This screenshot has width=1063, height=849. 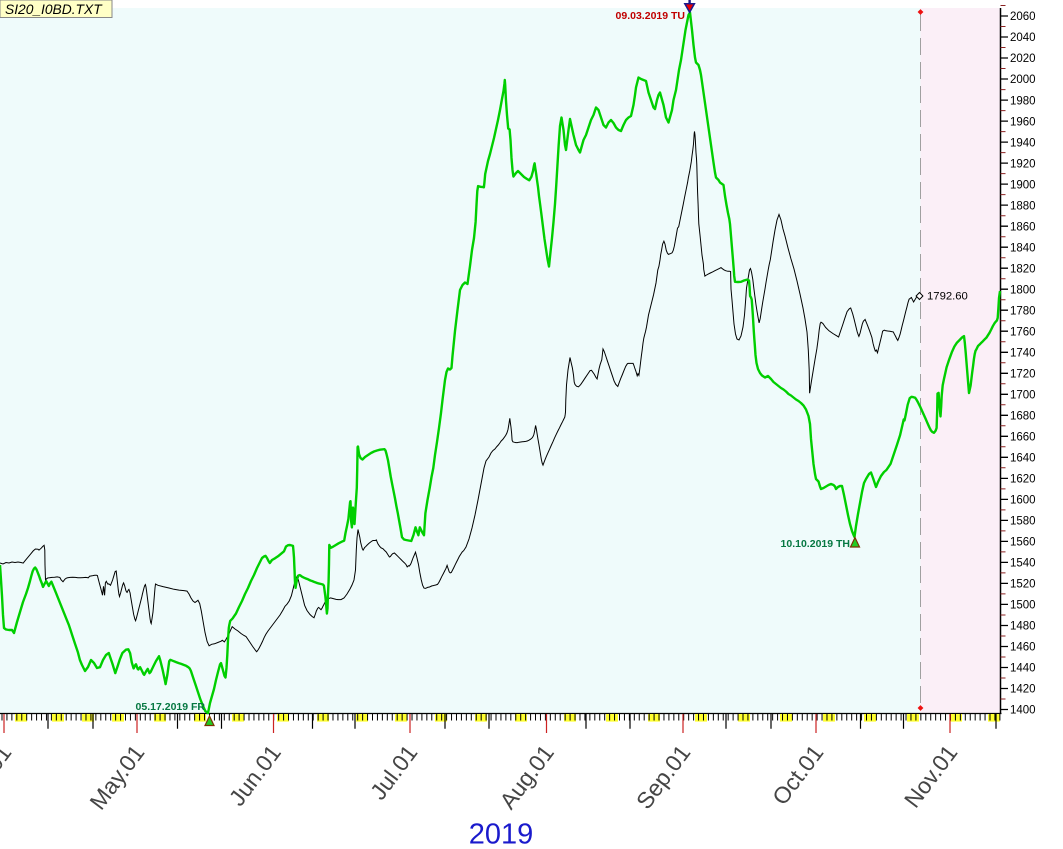 I want to click on svg-text: 1740, so click(x=1023, y=354).